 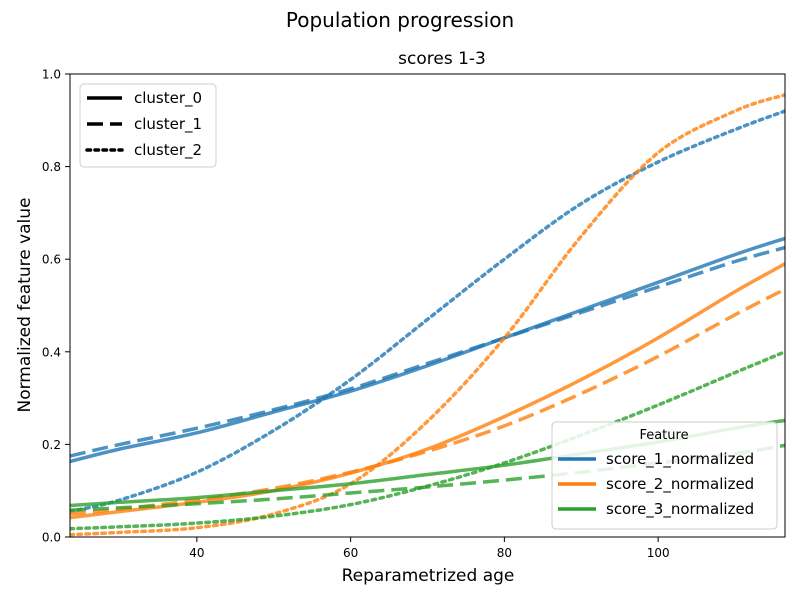 I want to click on y-tick-label: 0.2, so click(x=51, y=445).